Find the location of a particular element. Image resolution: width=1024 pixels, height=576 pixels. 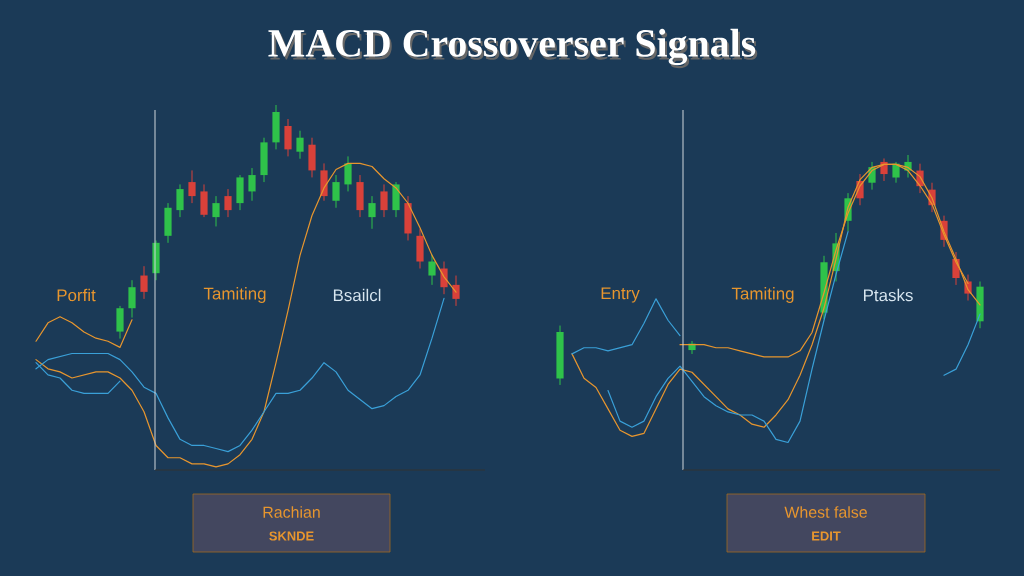

text: Whest false is located at coordinates (825, 512).